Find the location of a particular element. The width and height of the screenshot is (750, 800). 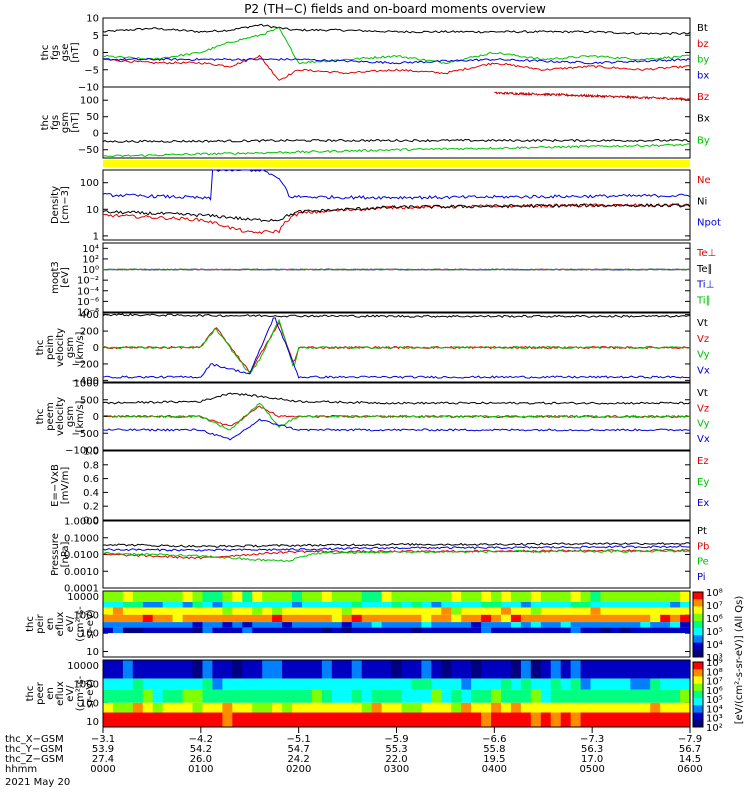

legend-By: By is located at coordinates (703, 140).